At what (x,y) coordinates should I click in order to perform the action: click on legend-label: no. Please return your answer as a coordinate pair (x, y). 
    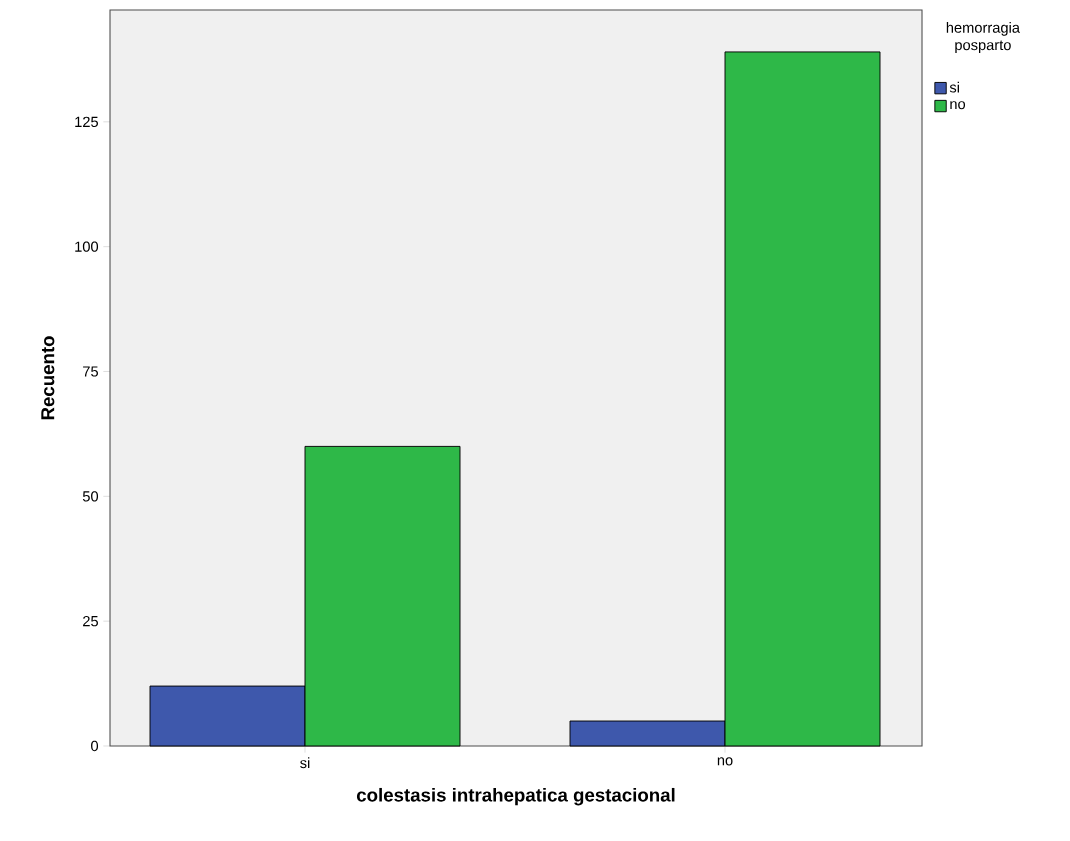
    Looking at the image, I should click on (958, 105).